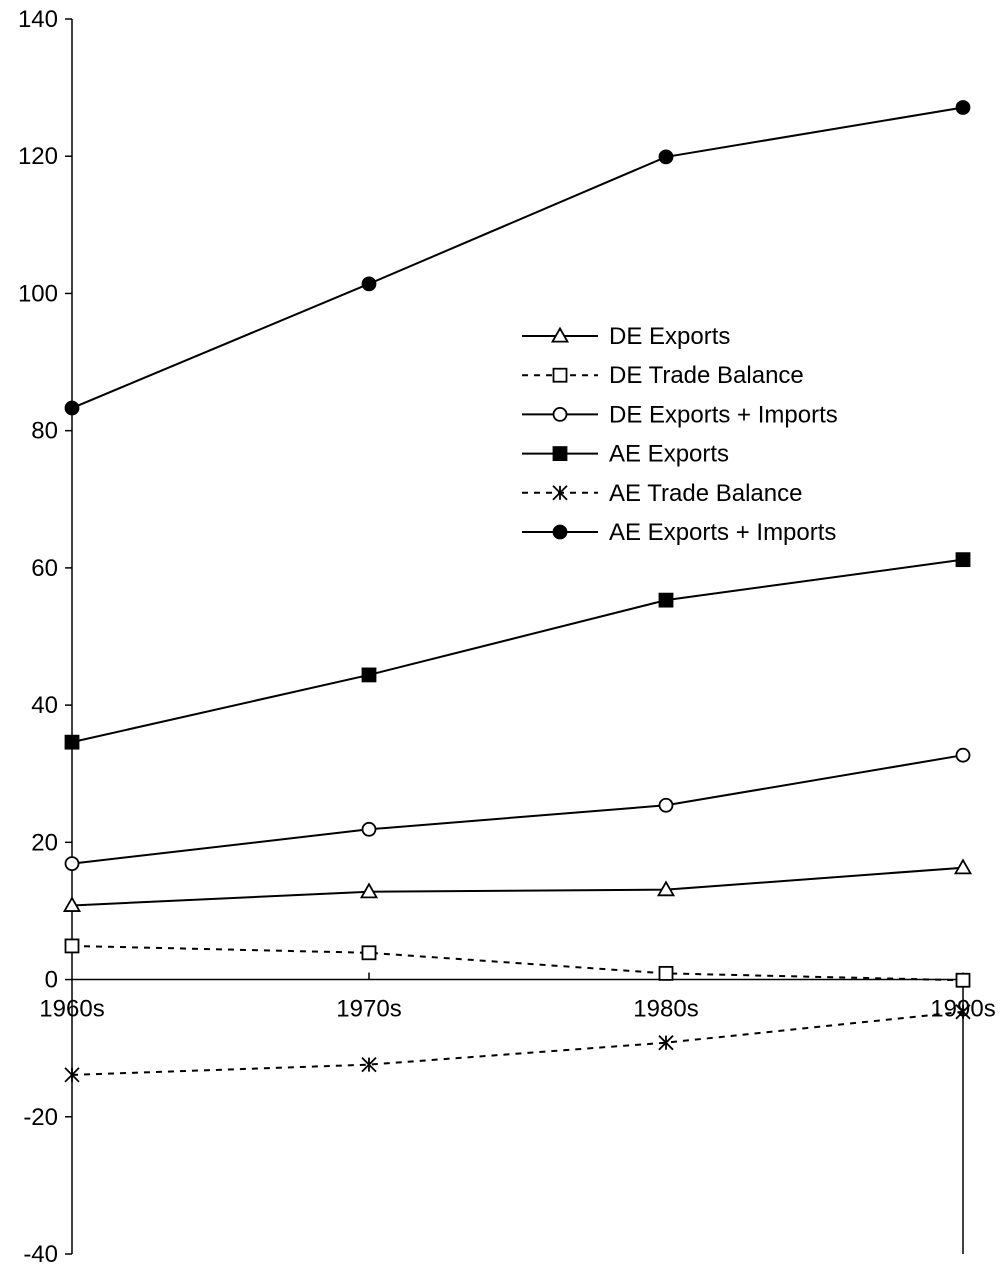 The width and height of the screenshot is (1005, 1275). I want to click on legend-label: DE Exports + Imports, so click(723, 414).